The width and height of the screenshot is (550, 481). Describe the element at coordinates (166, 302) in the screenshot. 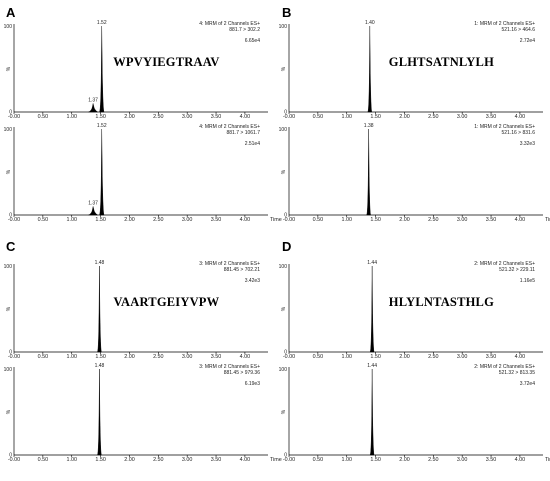

I see `peptide-sequence: VAARTGEIYVPW` at that location.